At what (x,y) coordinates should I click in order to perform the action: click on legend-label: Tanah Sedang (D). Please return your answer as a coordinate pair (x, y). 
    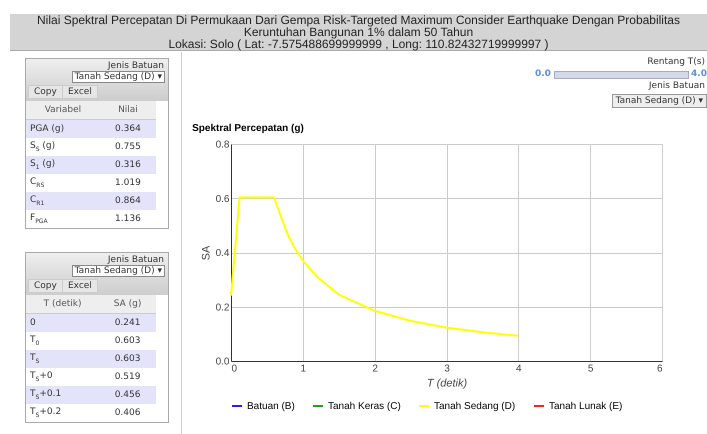
    Looking at the image, I should click on (475, 406).